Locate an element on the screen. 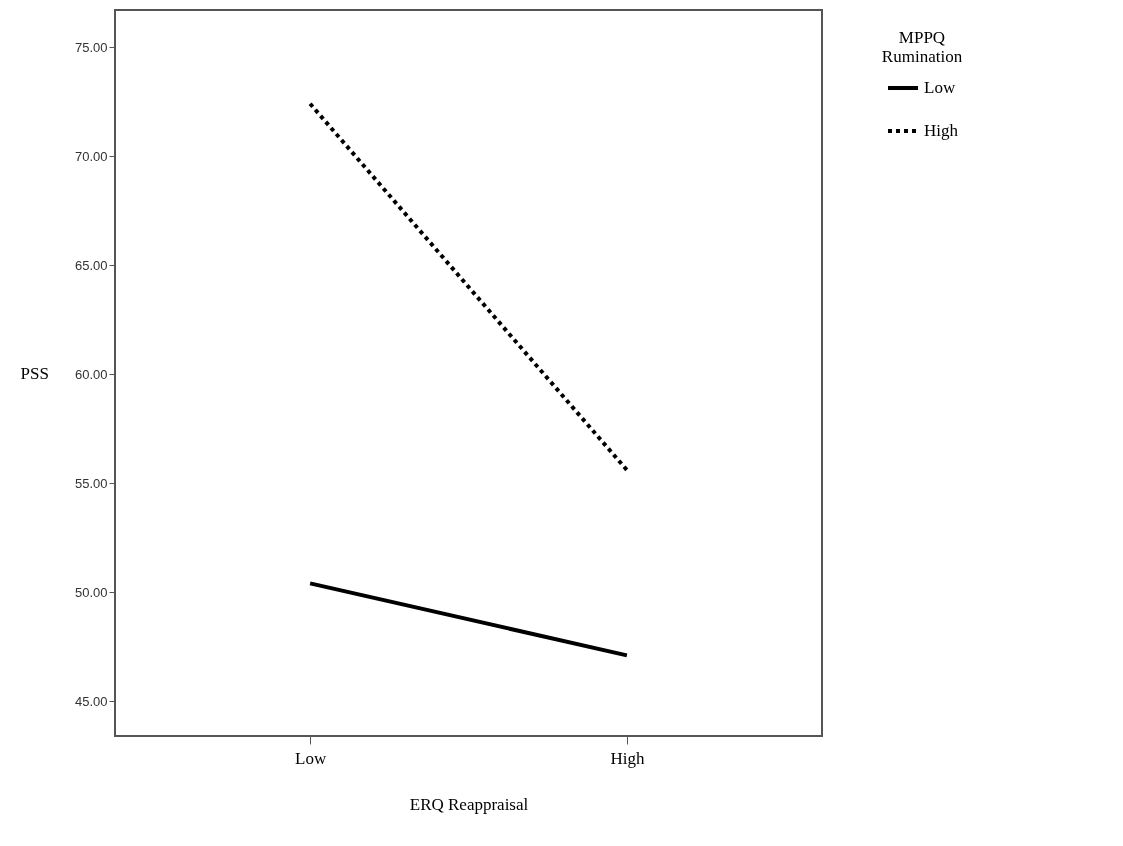 This screenshot has width=1123, height=846. y-axis-title: PSS is located at coordinates (34, 373).